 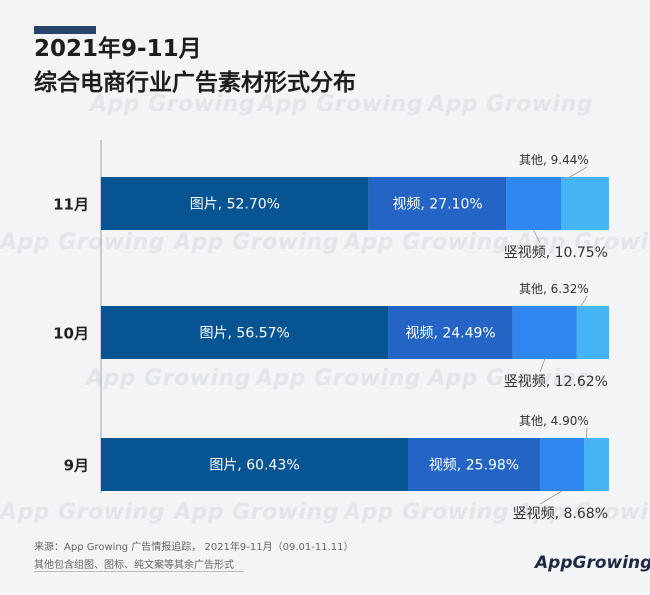 What do you see at coordinates (554, 421) in the screenshot?
I see `data-label: 其他, 4.90%` at bounding box center [554, 421].